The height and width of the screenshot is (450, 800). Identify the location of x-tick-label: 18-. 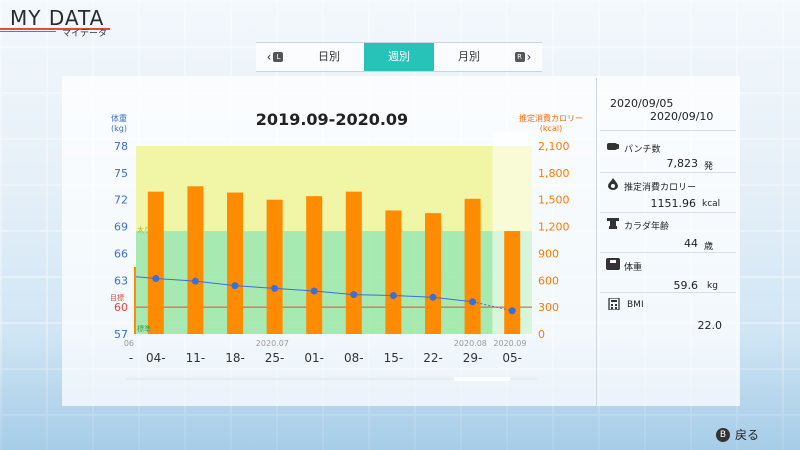
(235, 358).